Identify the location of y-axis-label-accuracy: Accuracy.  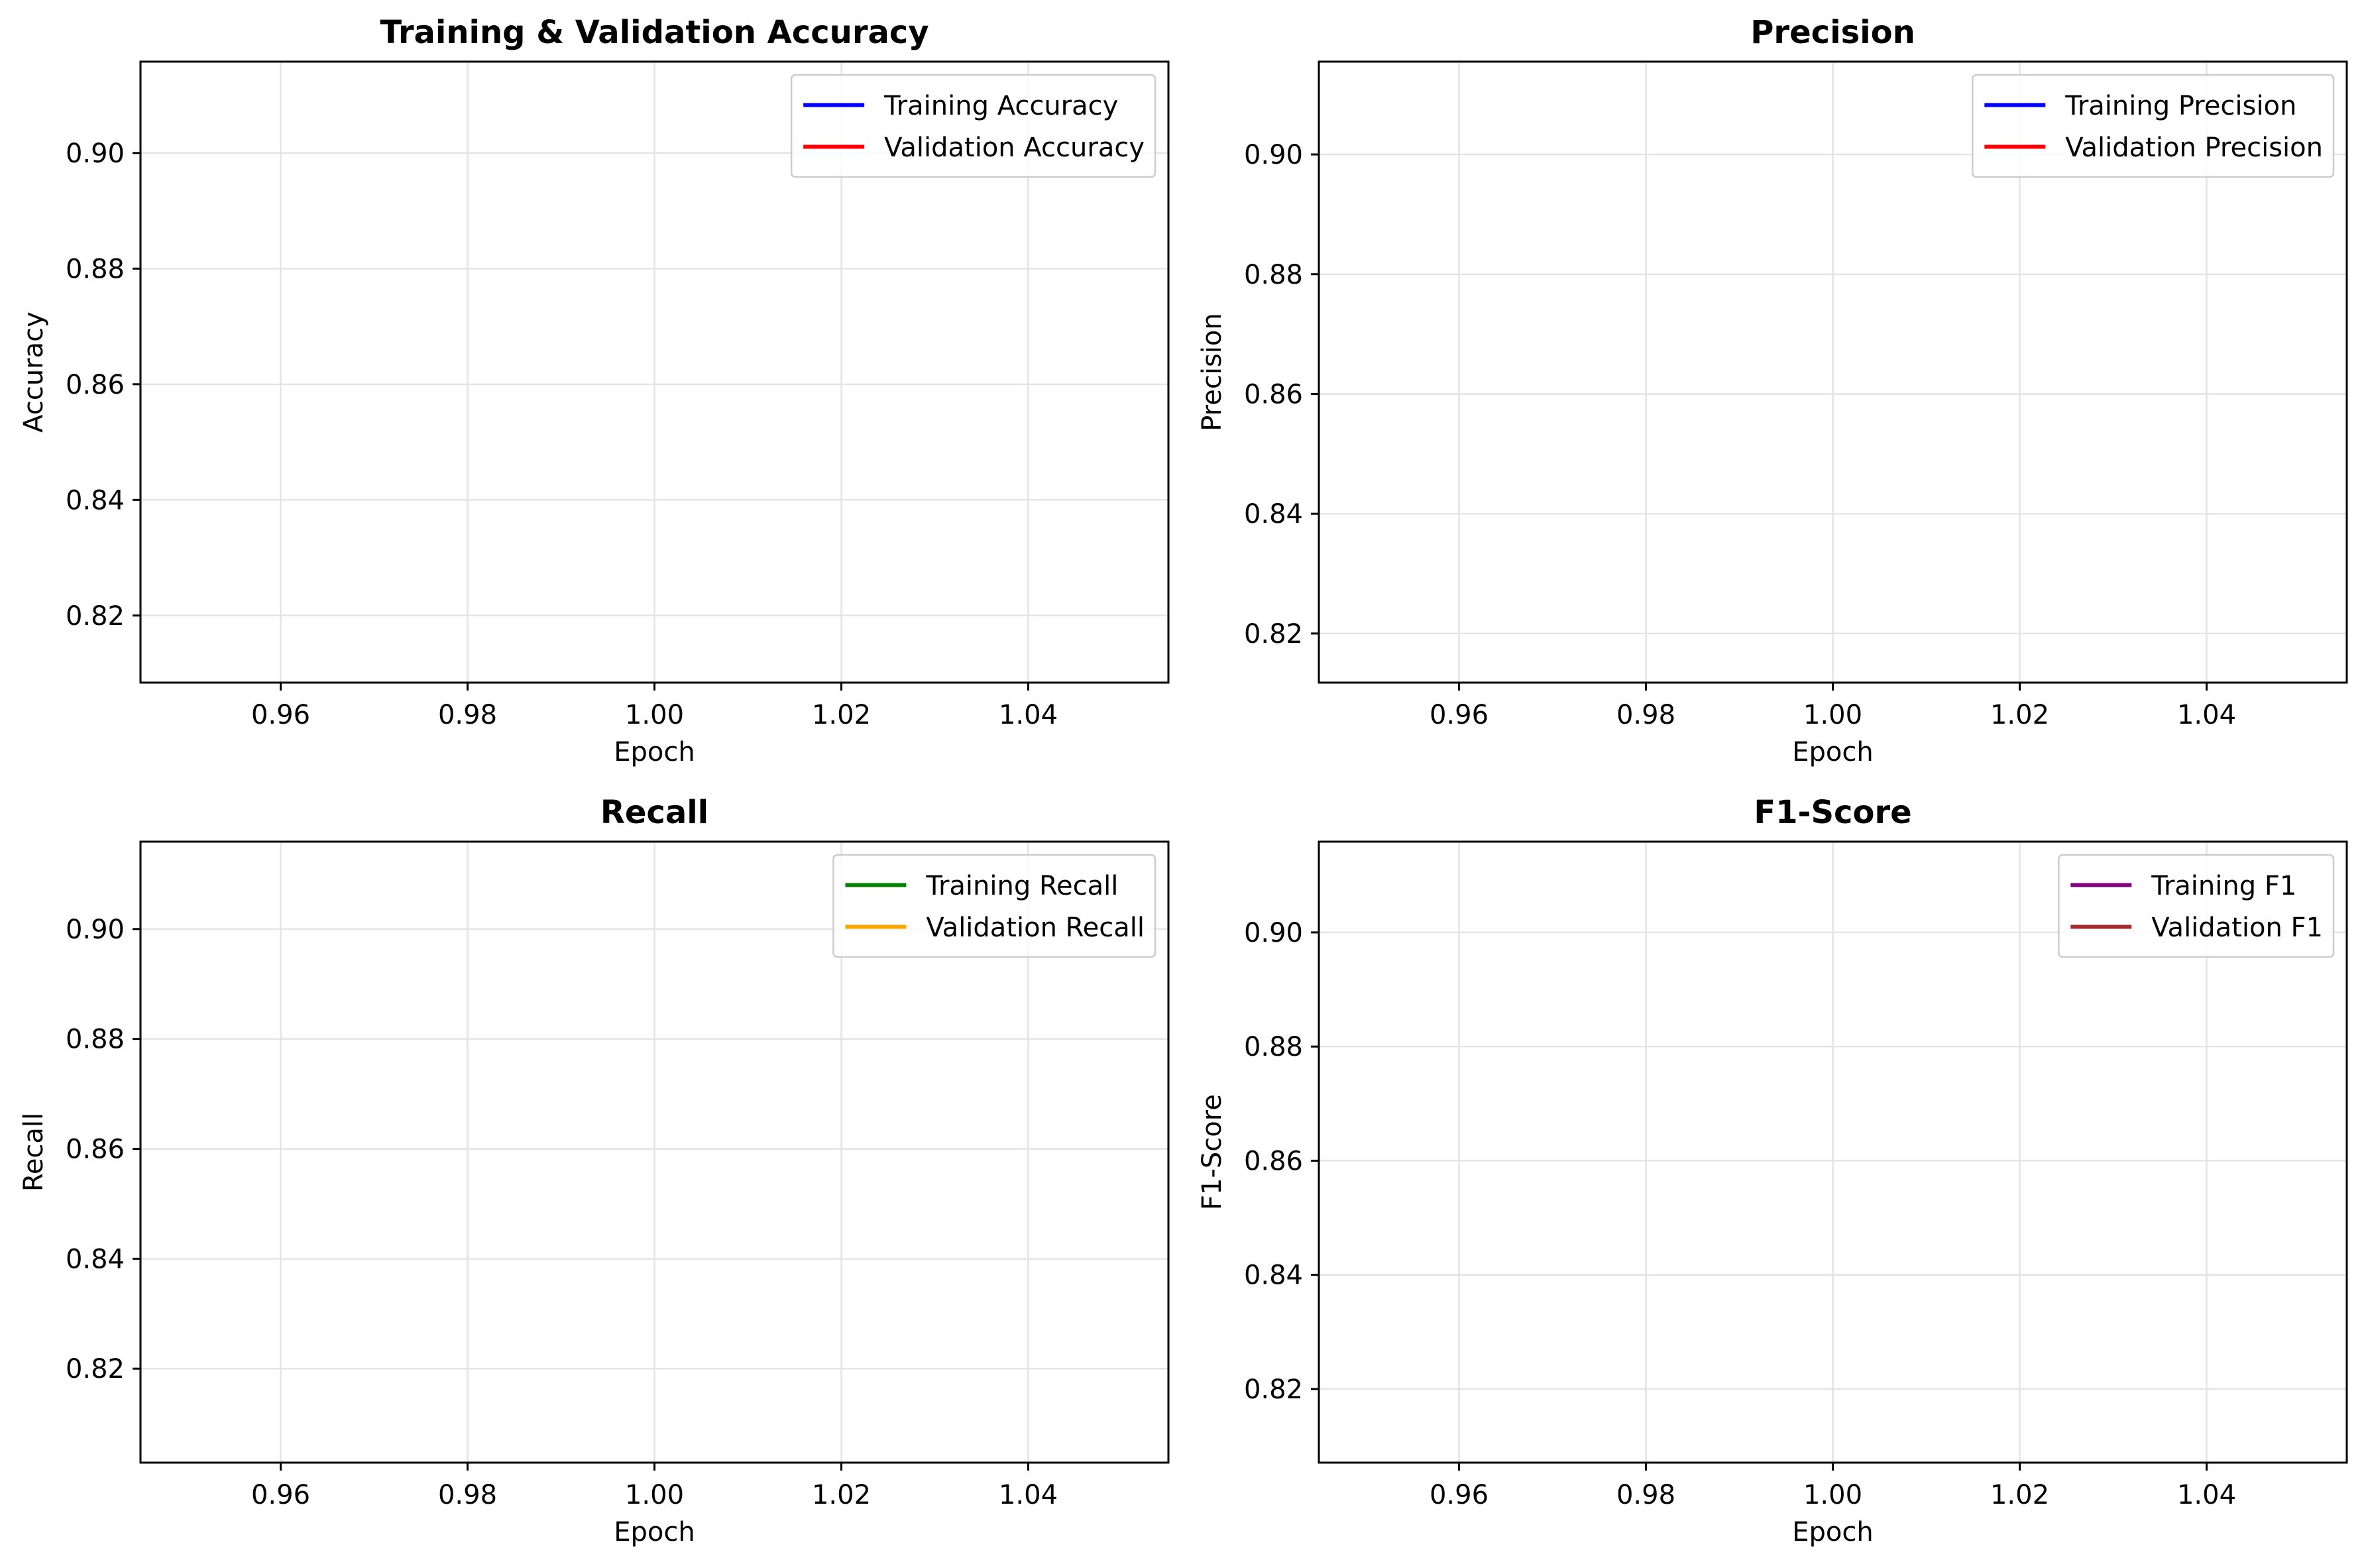
(34, 372).